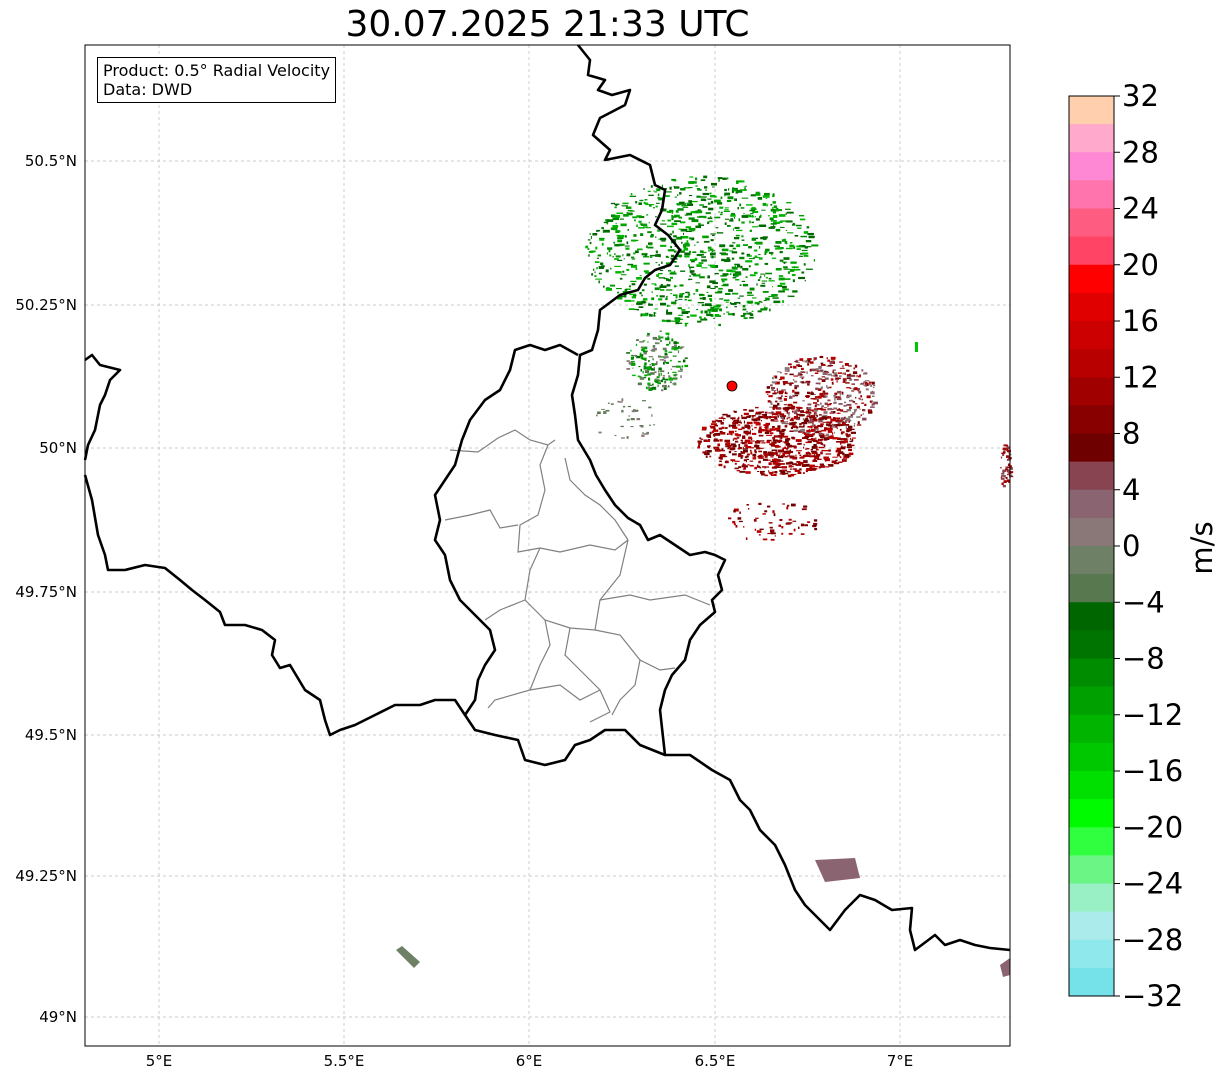 The width and height of the screenshot is (1225, 1081). What do you see at coordinates (732, 386) in the screenshot?
I see `radar-site-marker` at bounding box center [732, 386].